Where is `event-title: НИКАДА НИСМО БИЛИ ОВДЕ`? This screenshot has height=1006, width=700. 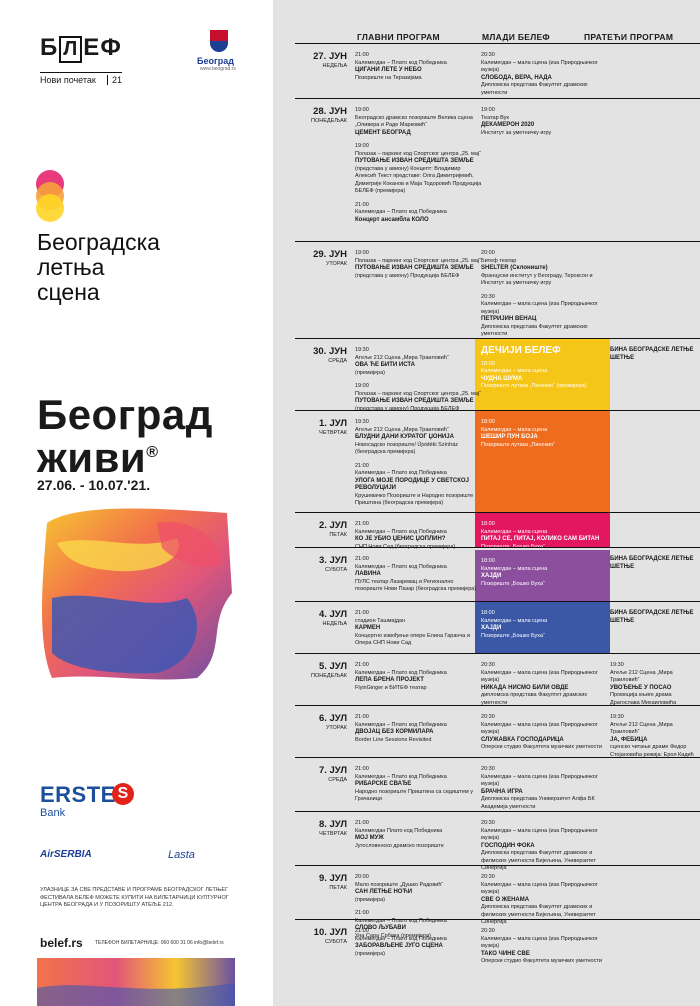
event-title: НИКАДА НИСМО БИЛИ ОВДЕ is located at coordinates (525, 687).